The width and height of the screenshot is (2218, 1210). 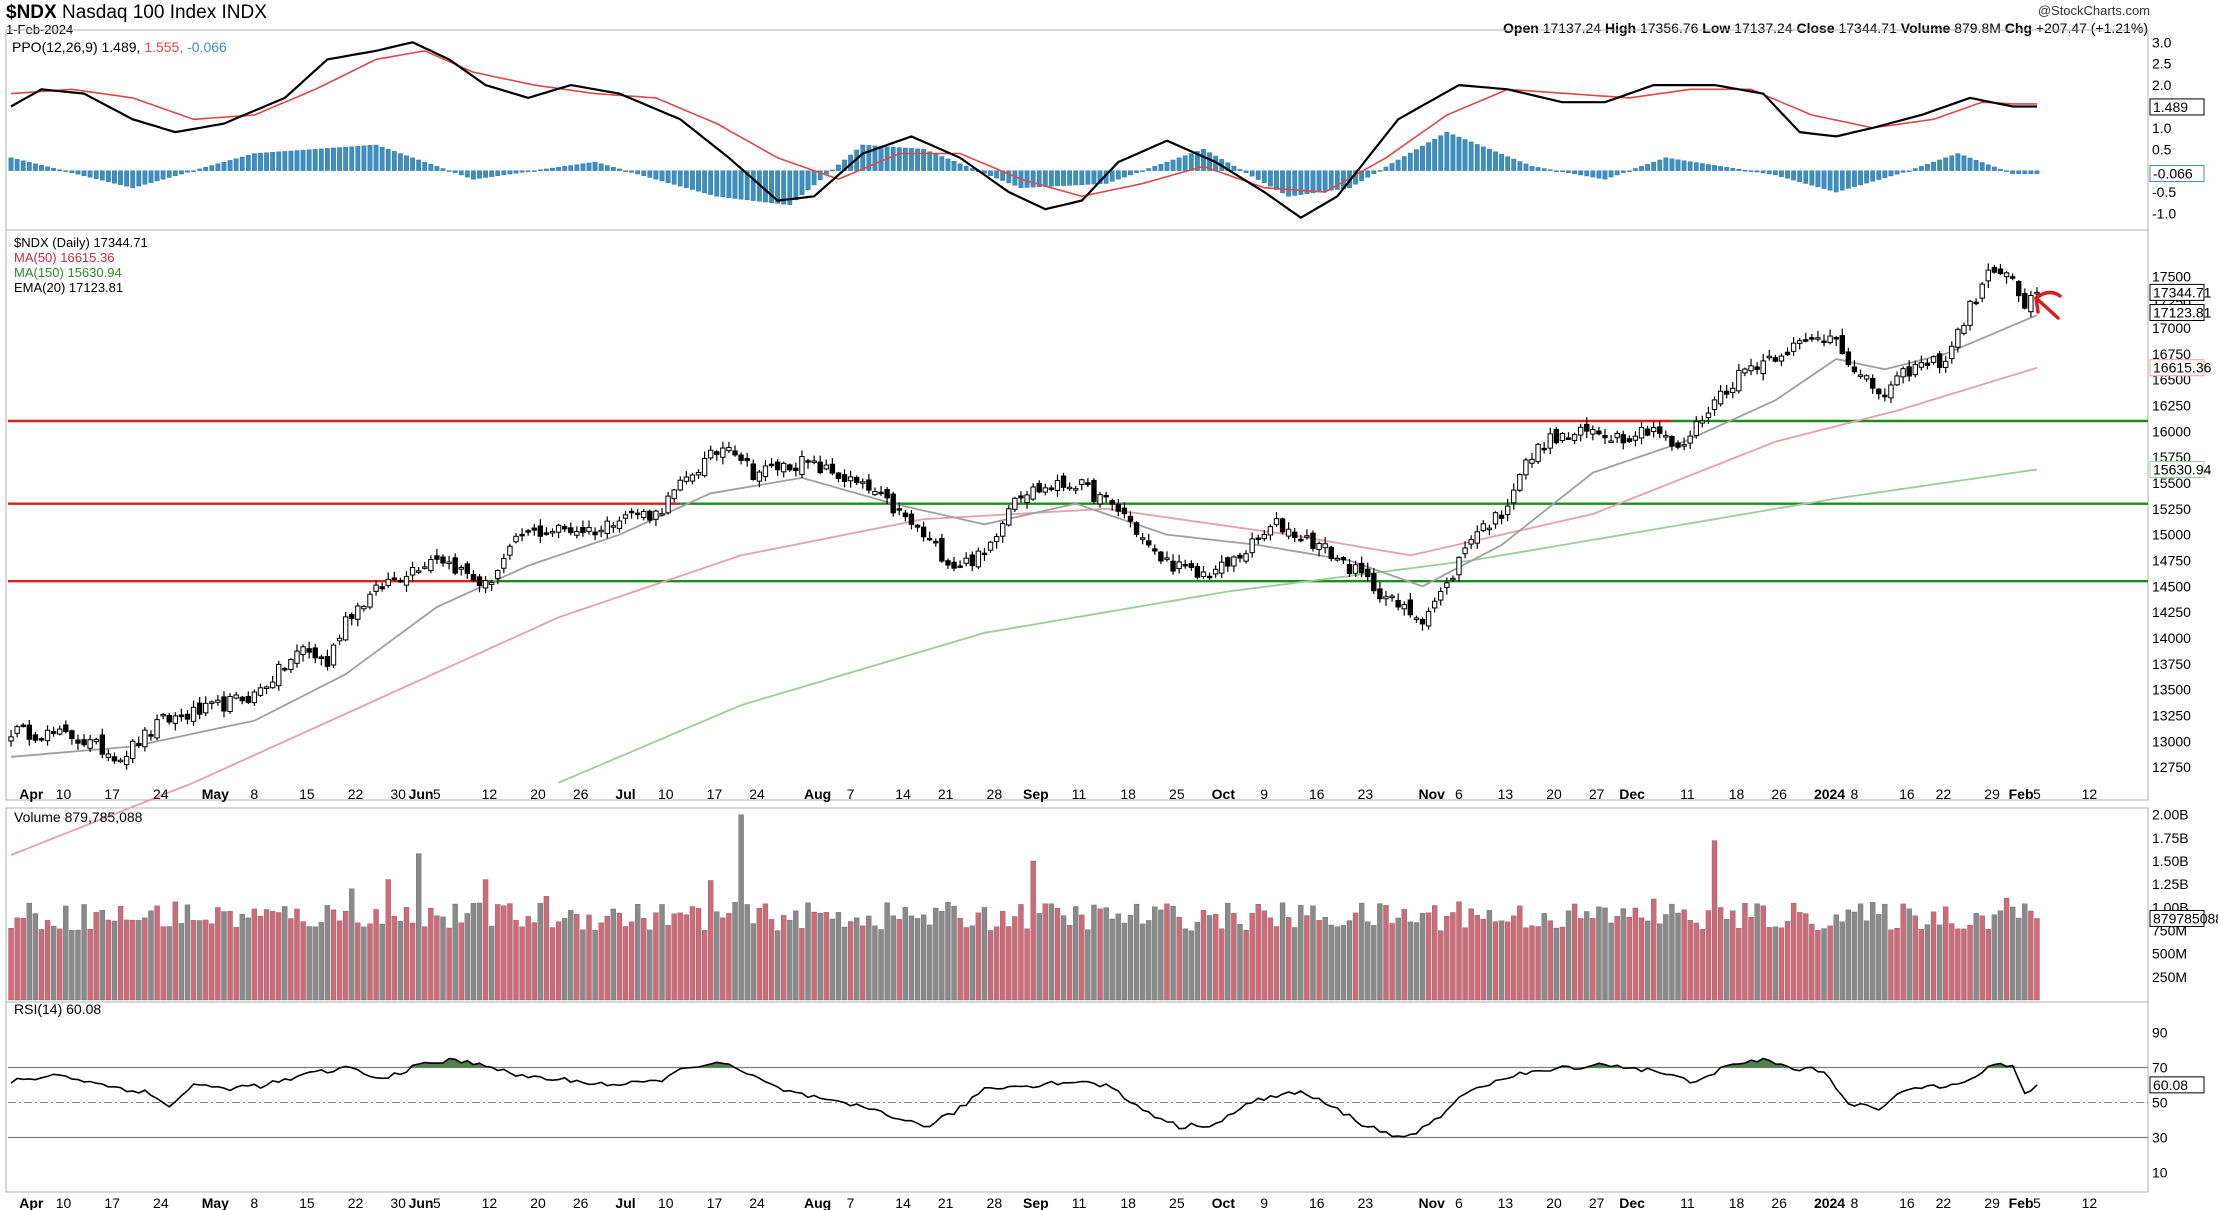 What do you see at coordinates (1024, 1063) in the screenshot?
I see `rsi-overbought-fill` at bounding box center [1024, 1063].